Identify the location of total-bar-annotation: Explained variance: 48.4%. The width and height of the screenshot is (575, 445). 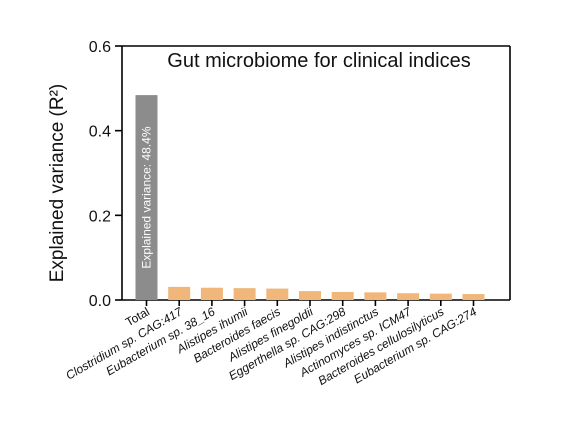
(147, 197).